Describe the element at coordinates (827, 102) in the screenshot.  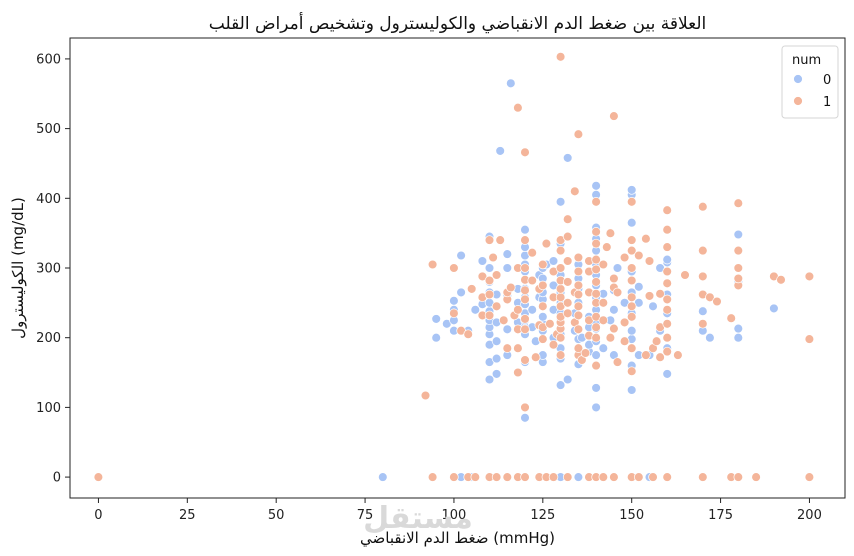
I see `legend-label-1: 1` at that location.